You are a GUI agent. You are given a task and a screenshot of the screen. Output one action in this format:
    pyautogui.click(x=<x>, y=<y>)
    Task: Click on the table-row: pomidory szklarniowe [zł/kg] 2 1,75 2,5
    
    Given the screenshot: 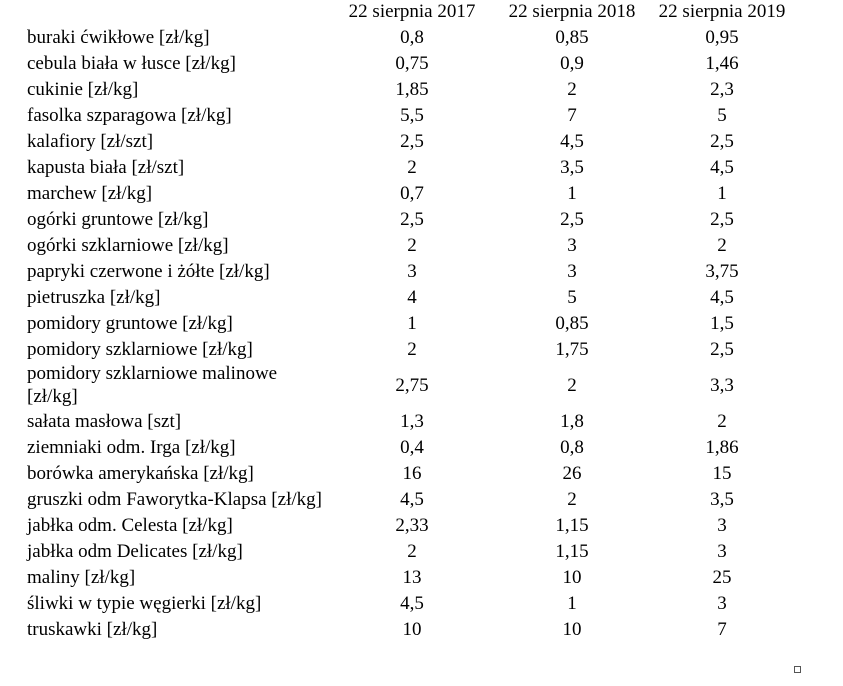 What is the action you would take?
    pyautogui.click(x=412, y=349)
    